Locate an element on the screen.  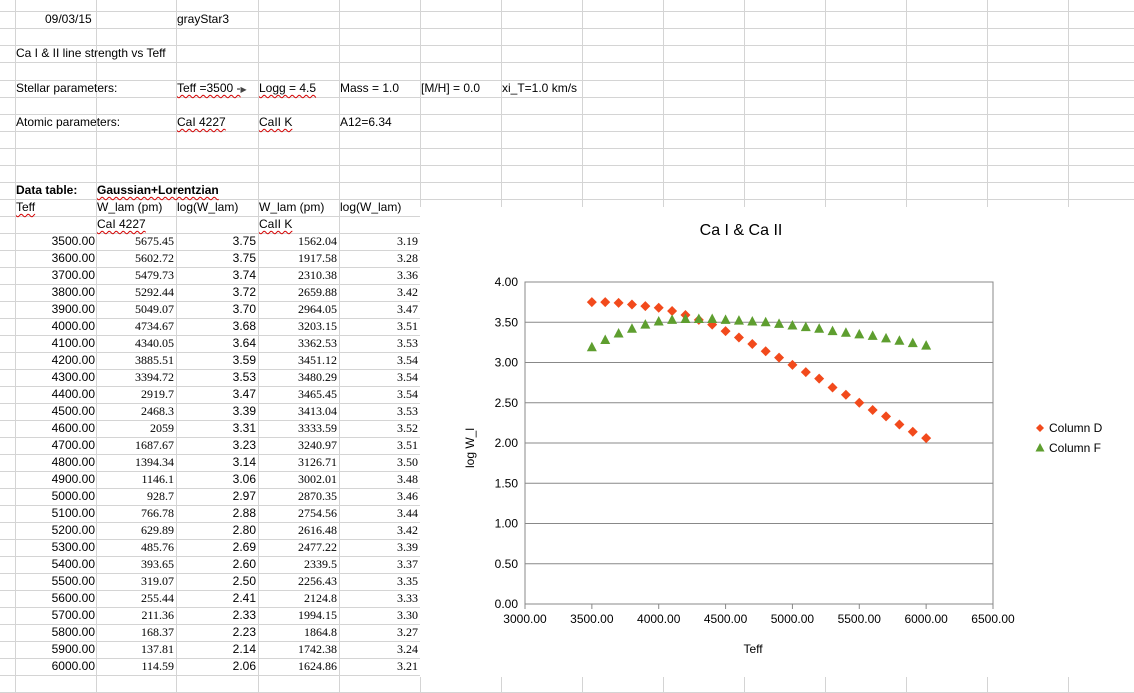
table-cell: 2616.48 is located at coordinates (317, 530).